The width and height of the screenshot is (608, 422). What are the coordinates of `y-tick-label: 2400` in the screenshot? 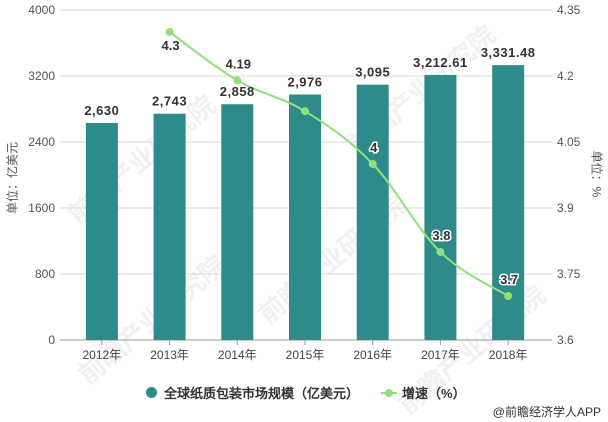 It's located at (41, 142).